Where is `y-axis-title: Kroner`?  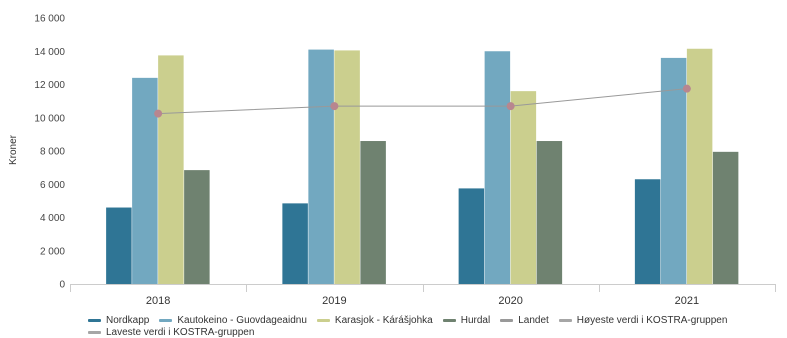 y-axis-title: Kroner is located at coordinates (13, 149).